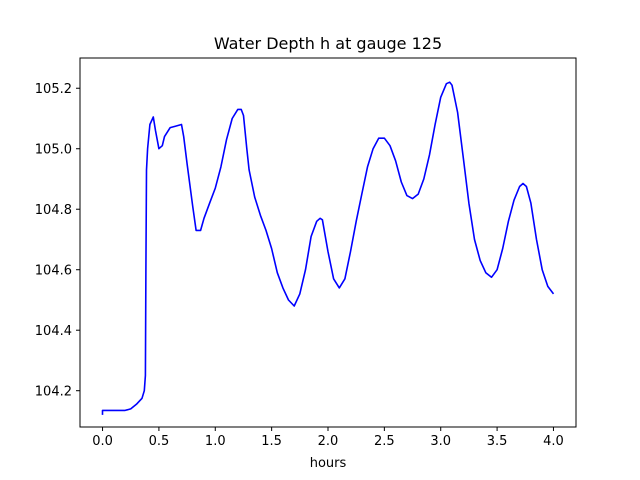  Describe the element at coordinates (53, 271) in the screenshot. I see `y-tick-label: 104.6` at that location.